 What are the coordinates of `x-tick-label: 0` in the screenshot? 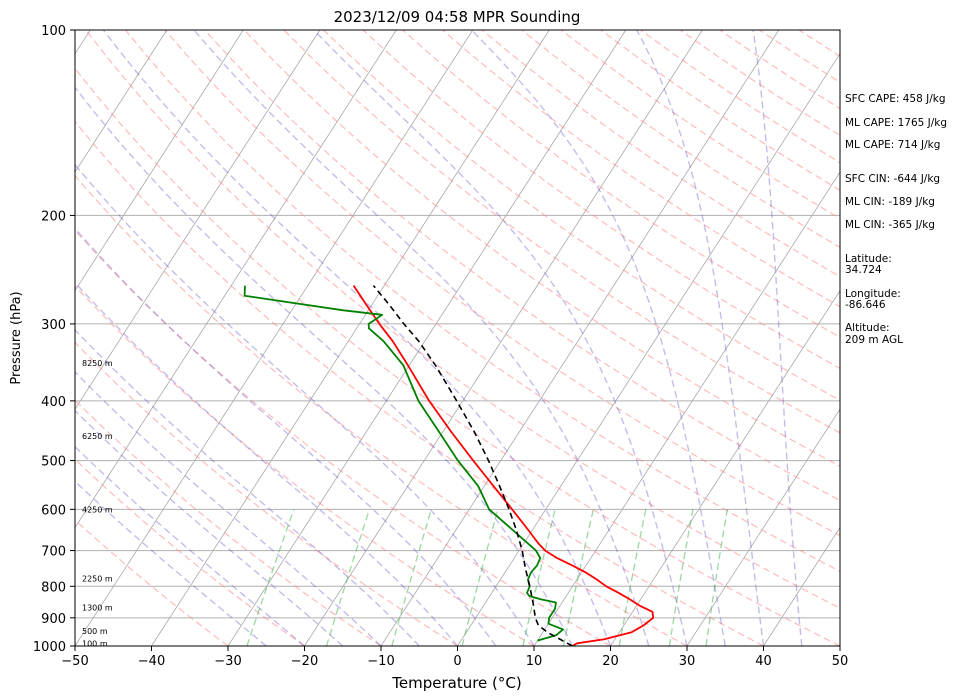 It's located at (457, 661).